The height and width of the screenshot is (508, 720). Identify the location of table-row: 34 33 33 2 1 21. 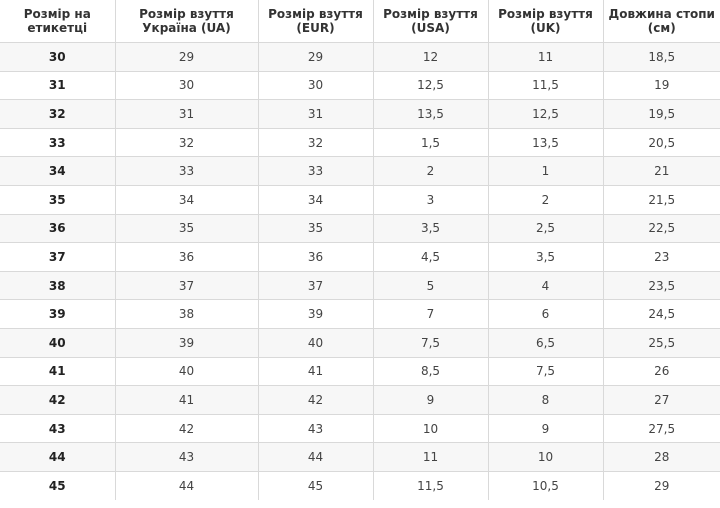
(360, 171).